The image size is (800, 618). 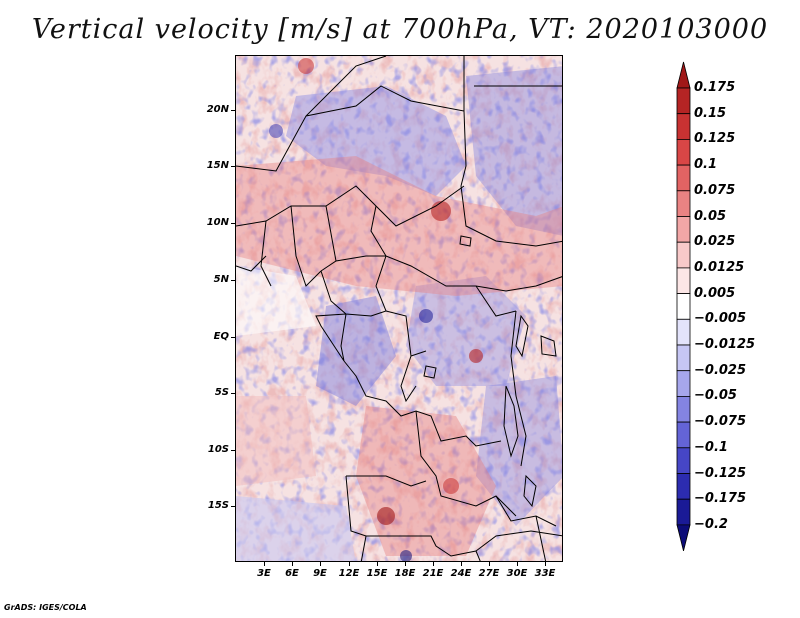 What do you see at coordinates (217, 165) in the screenshot?
I see `lat-label: 15N` at bounding box center [217, 165].